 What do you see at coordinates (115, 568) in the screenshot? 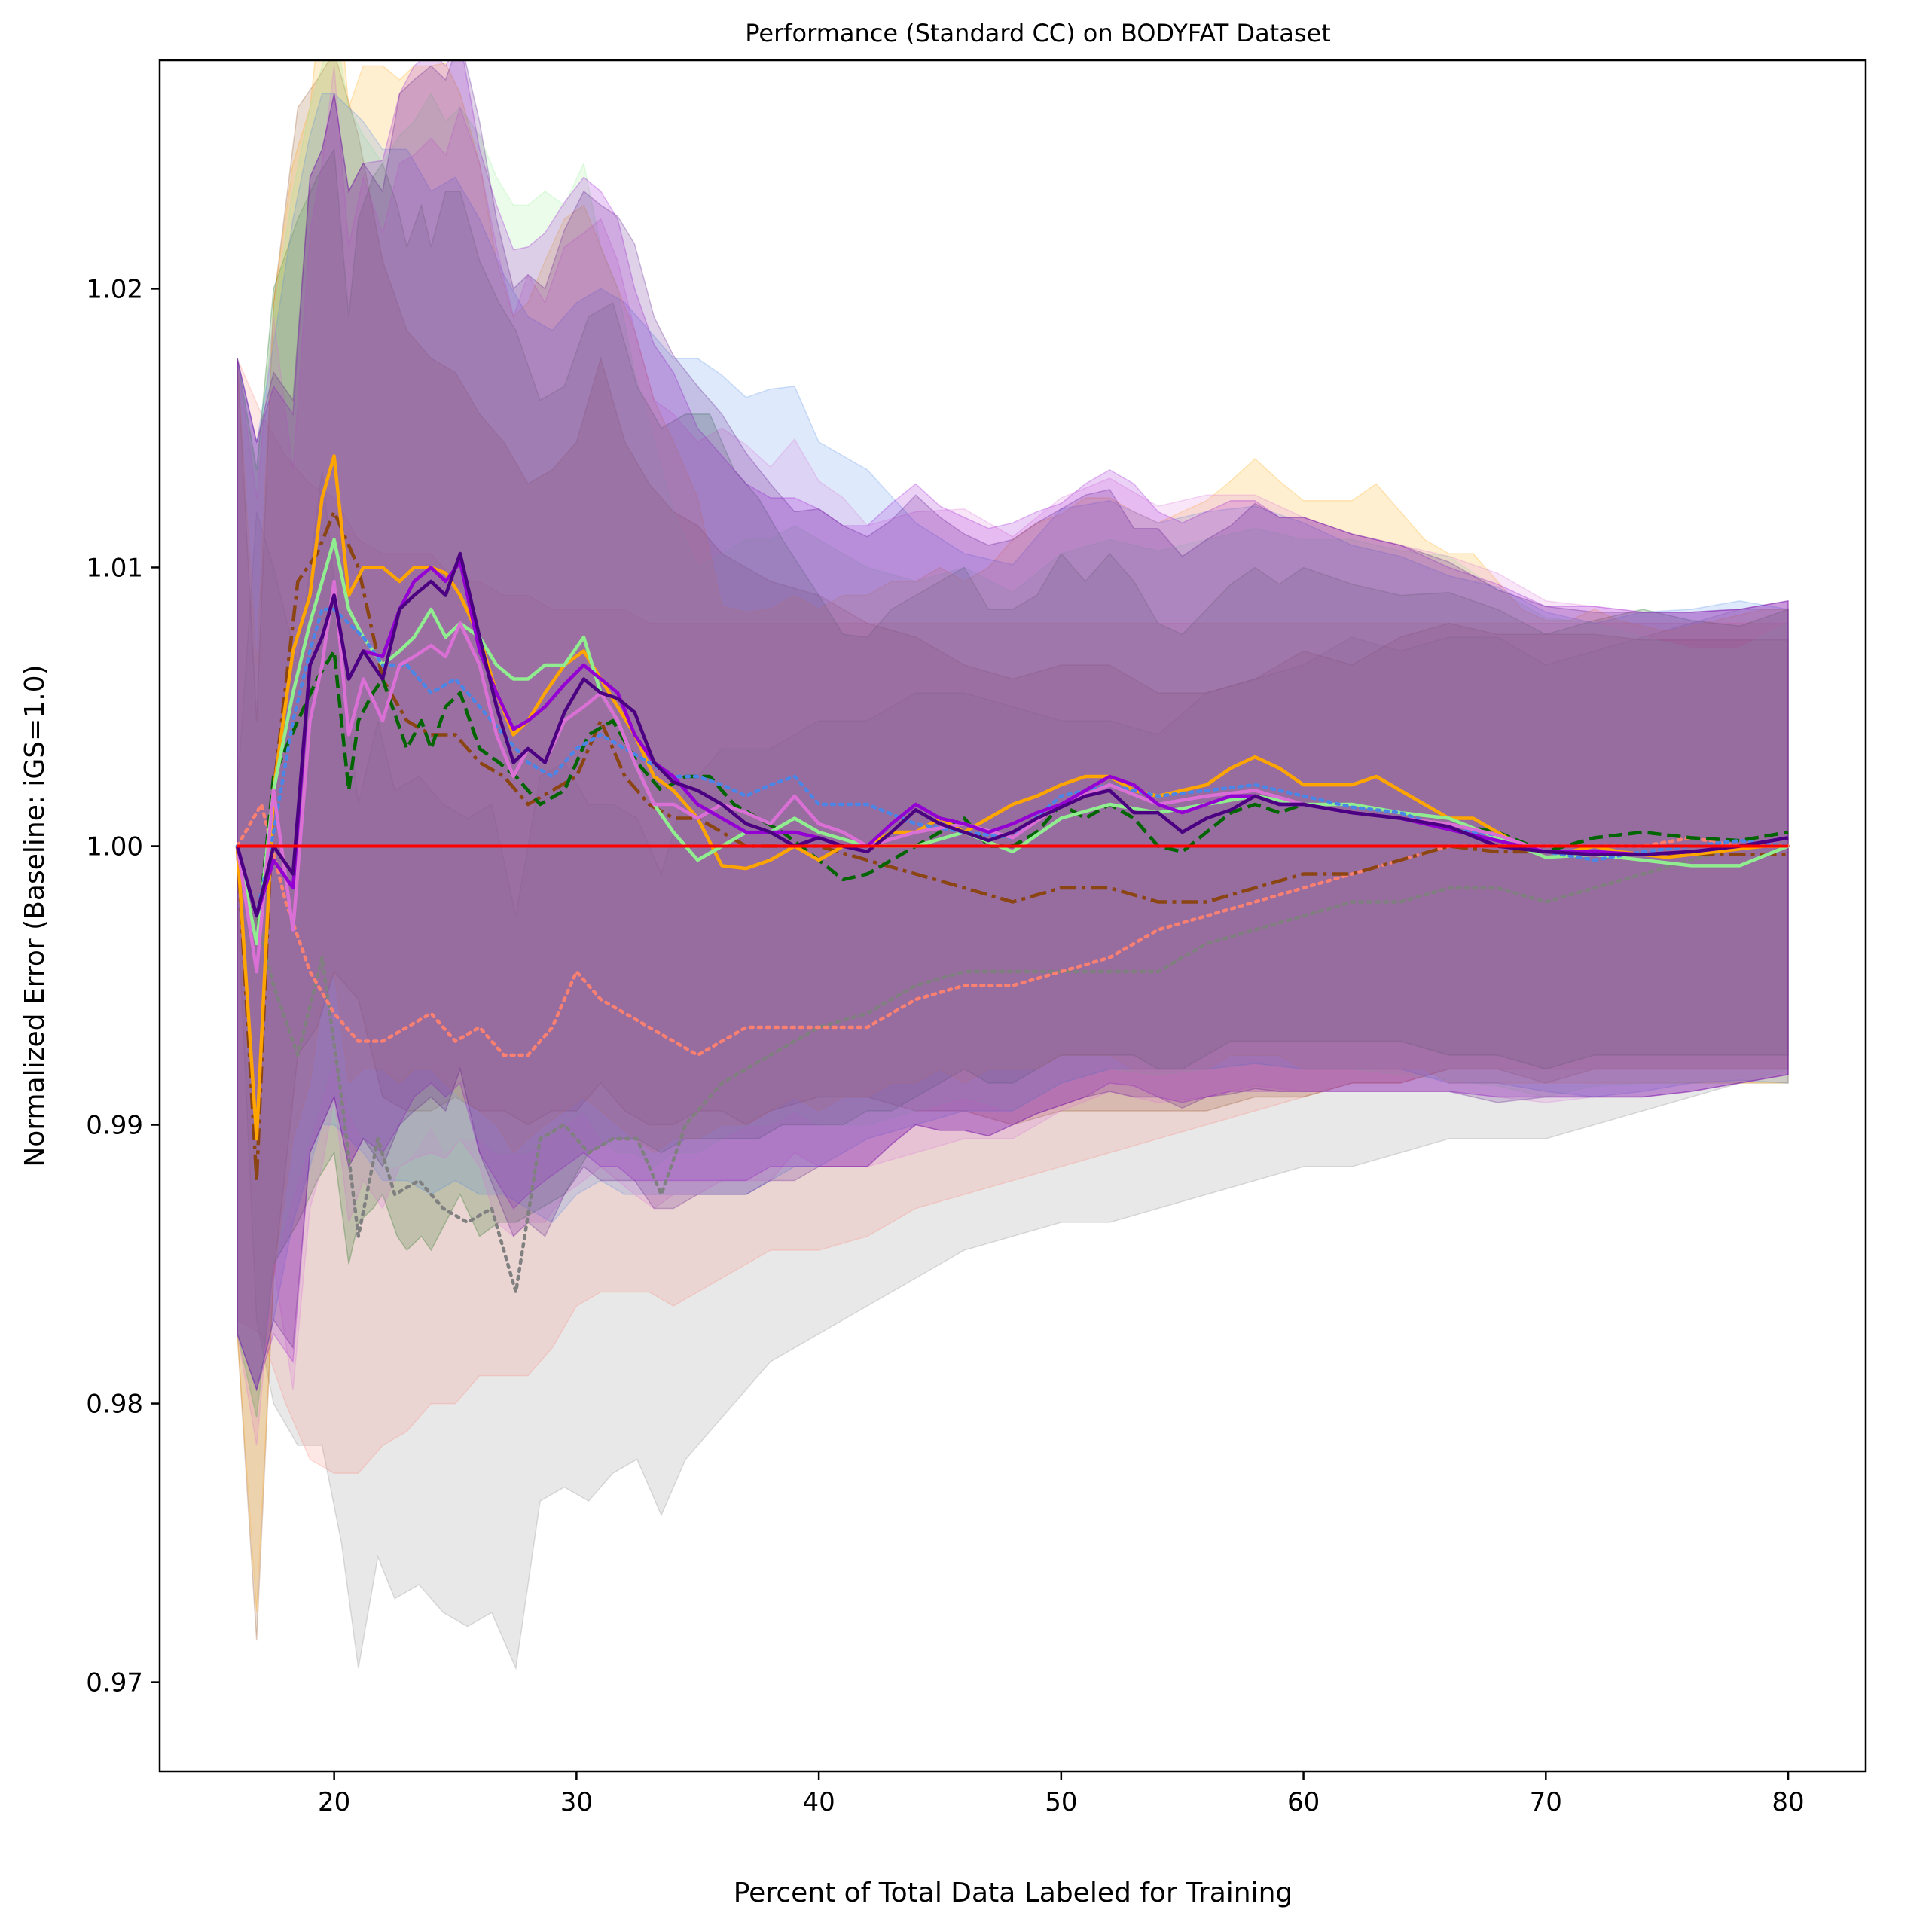
I see `y-tick-label: 1.01` at bounding box center [115, 568].